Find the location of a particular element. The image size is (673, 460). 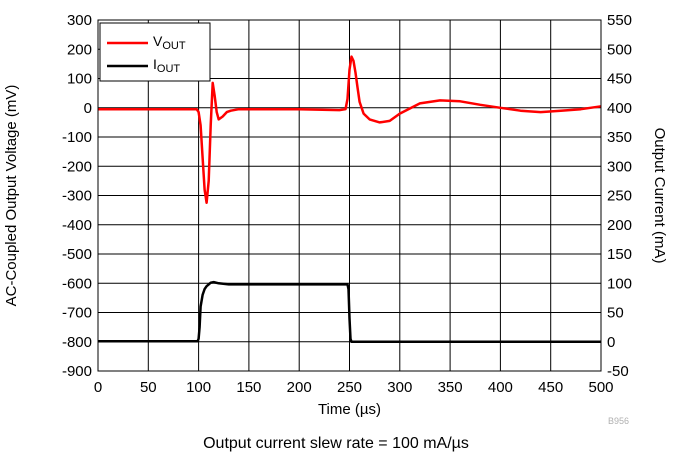

caption: Output current slew rate = 100 mA/µs is located at coordinates (336, 443).